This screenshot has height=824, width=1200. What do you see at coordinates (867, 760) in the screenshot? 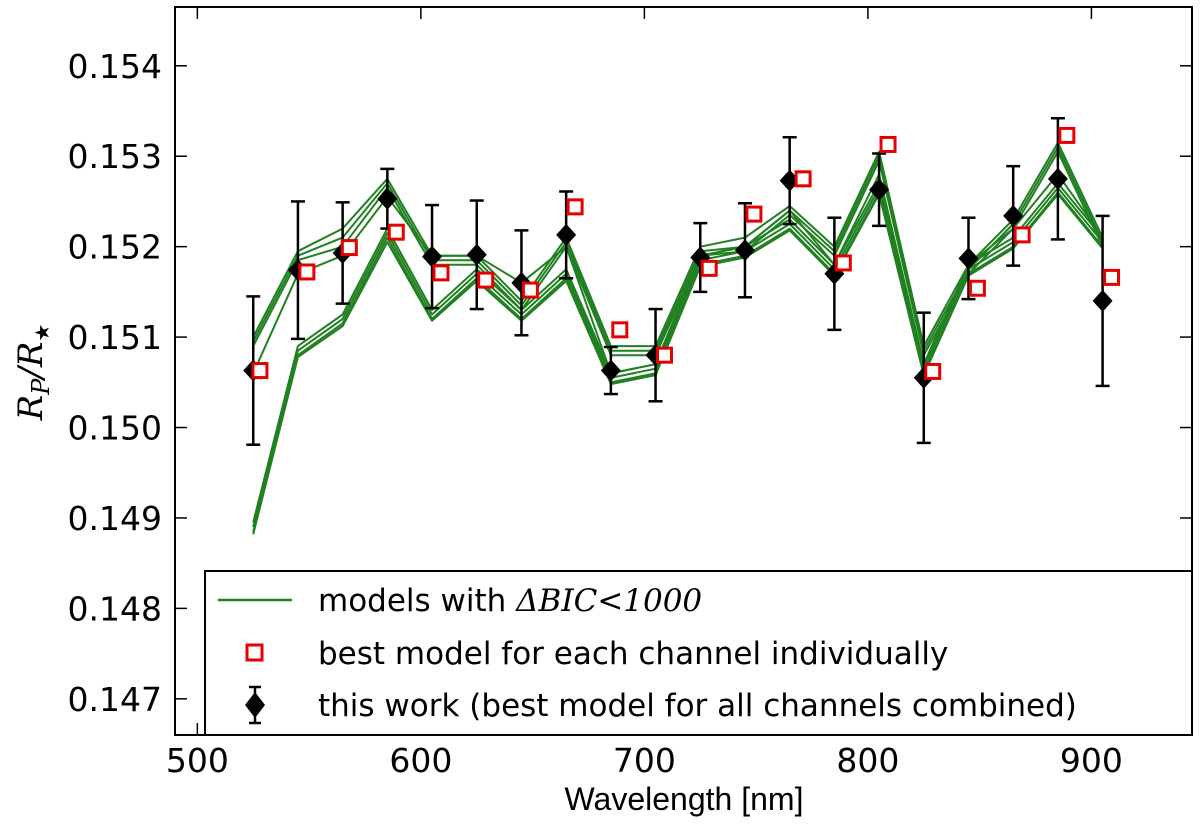
I see `x-tick-label-800: 800` at bounding box center [867, 760].